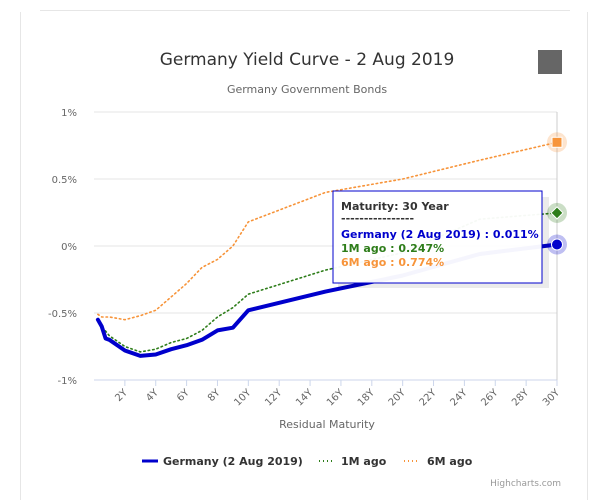 The image size is (610, 500). I want to click on x-tick-label: 16Y, so click(336, 398).